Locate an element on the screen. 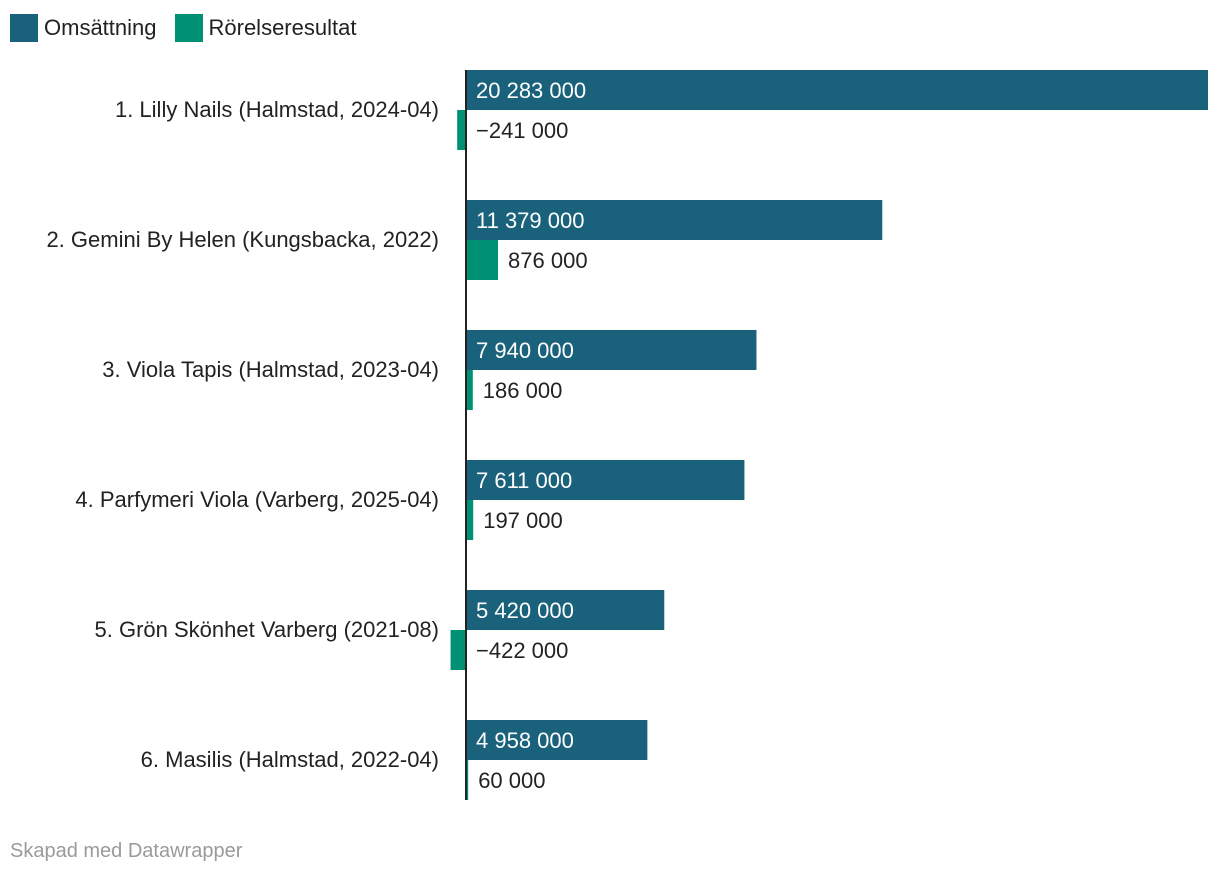 The height and width of the screenshot is (876, 1220). legend-item-rorelseresultat: Rörelseresultat is located at coordinates (265, 28).